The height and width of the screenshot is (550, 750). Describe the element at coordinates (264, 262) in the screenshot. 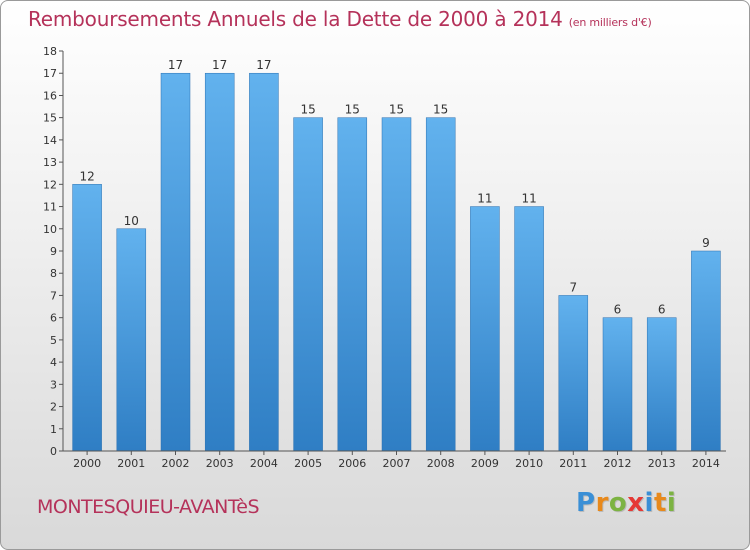

I see `bar-2004` at that location.